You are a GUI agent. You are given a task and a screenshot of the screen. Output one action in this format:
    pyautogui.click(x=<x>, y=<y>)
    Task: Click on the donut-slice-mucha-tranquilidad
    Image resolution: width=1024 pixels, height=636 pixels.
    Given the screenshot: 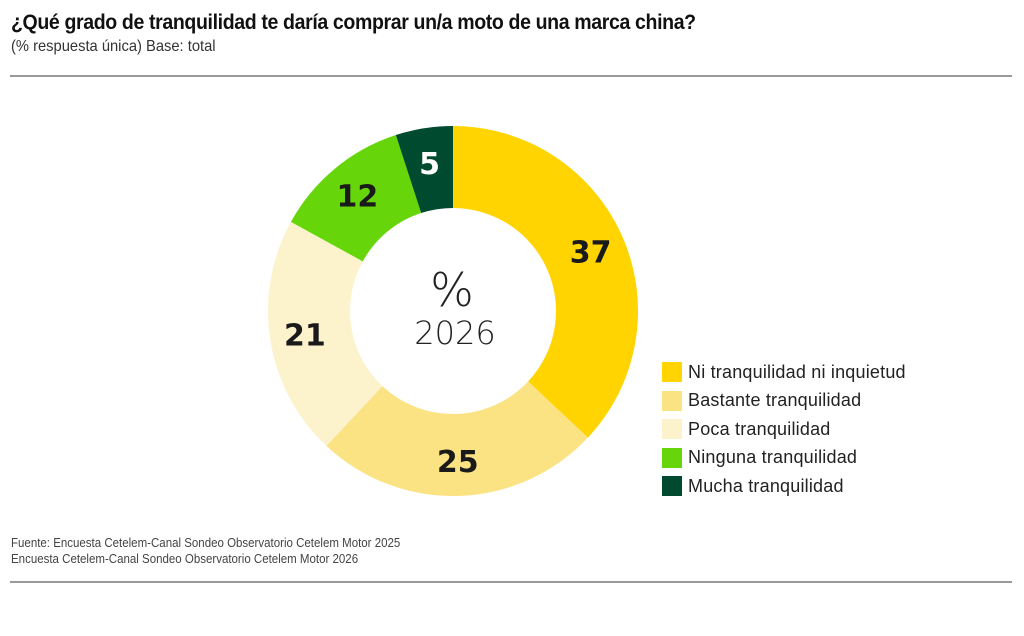 What is the action you would take?
    pyautogui.click(x=424, y=170)
    